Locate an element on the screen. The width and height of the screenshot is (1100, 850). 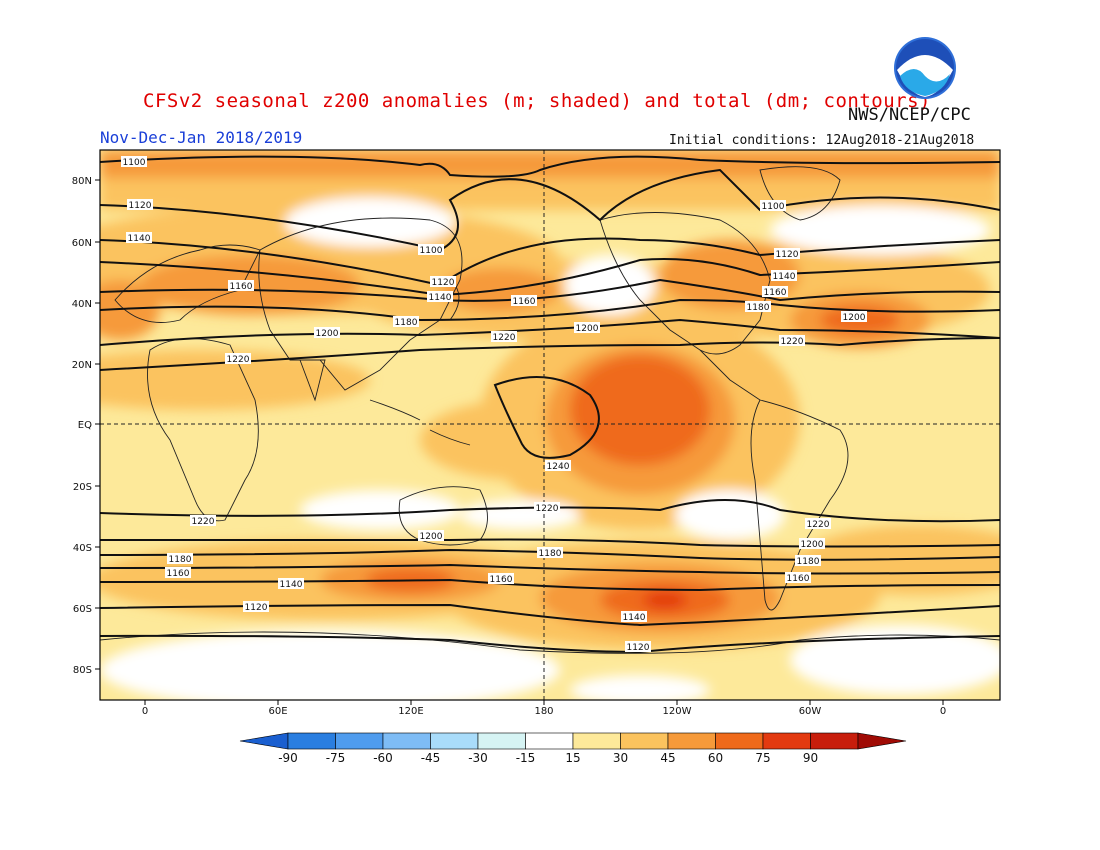
contour-label: 1240 is located at coordinates (558, 466).